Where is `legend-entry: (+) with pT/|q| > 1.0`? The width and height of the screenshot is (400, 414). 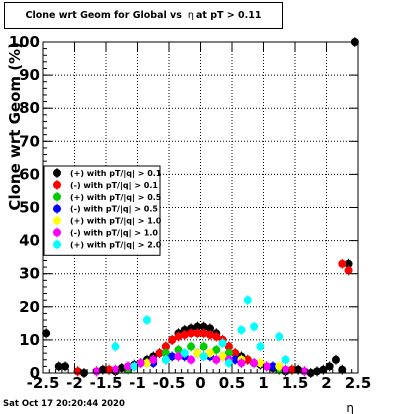 legend-entry: (+) with pT/|q| > 1.0 is located at coordinates (116, 221).